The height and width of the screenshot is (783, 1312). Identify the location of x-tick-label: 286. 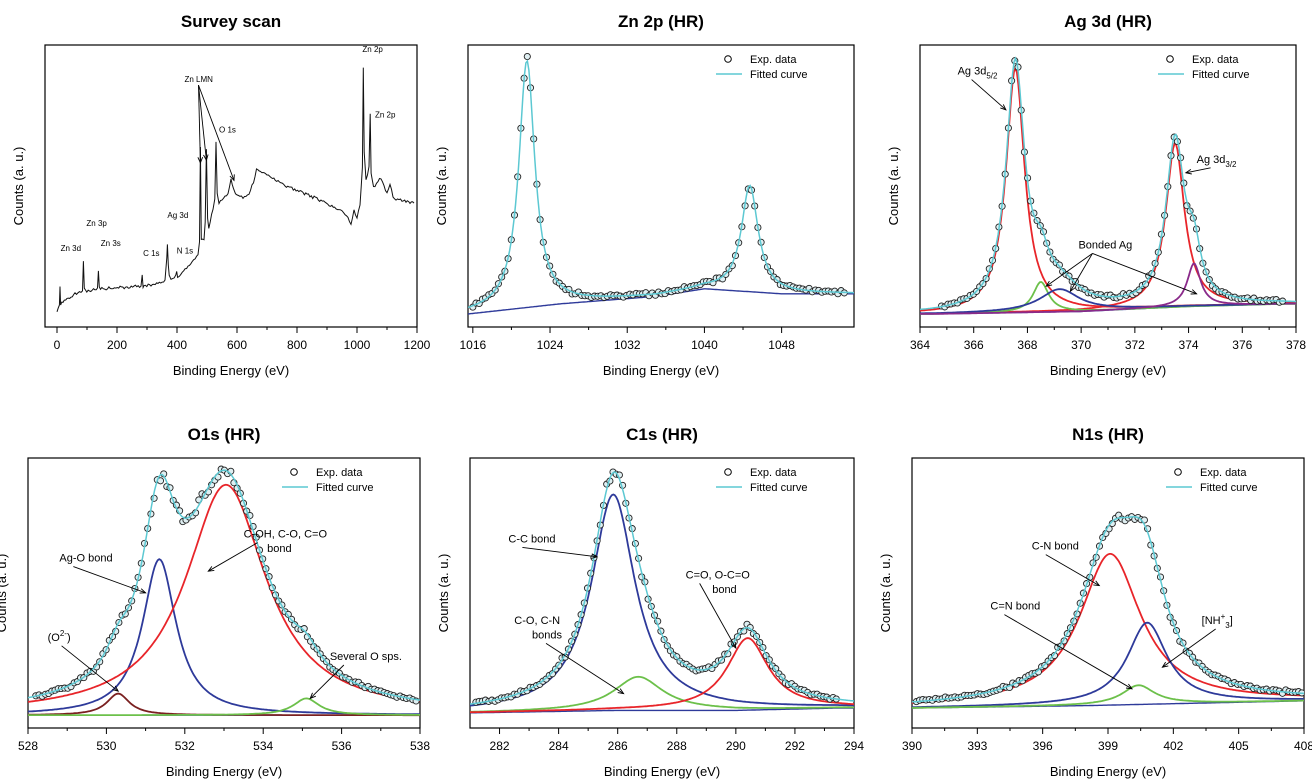
(618, 746).